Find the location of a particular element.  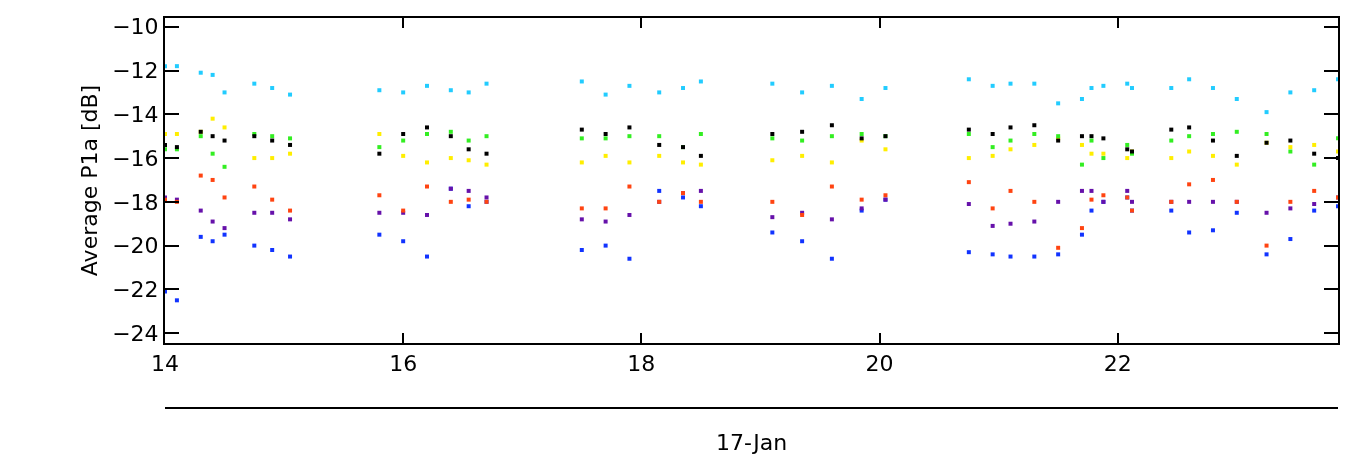

y-tick-label: −16 is located at coordinates (135, 158).